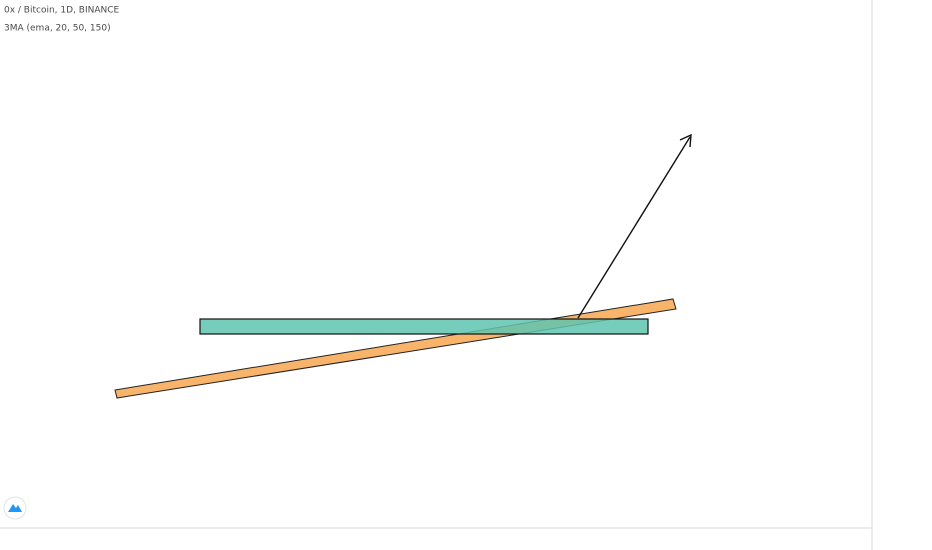 This screenshot has height=550, width=932. I want to click on arrow-head, so click(685, 140).